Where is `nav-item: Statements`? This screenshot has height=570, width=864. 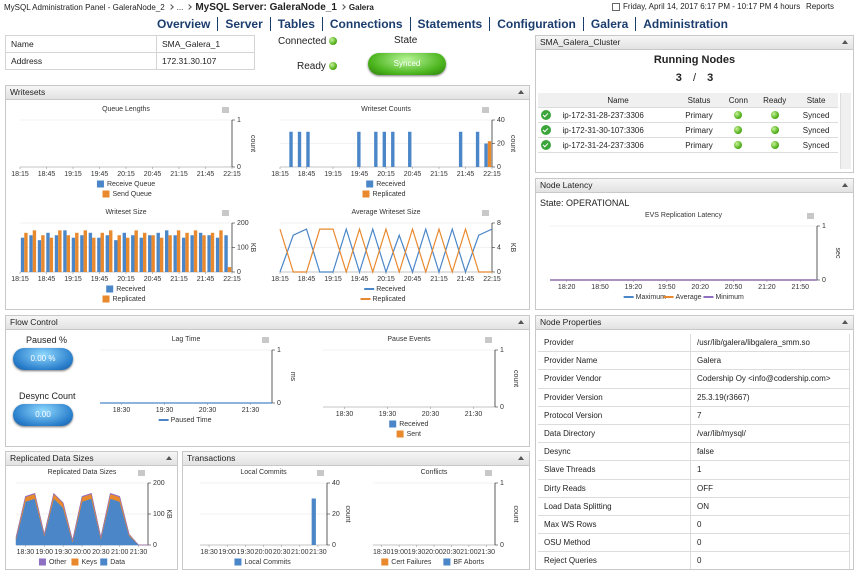
nav-item: Statements is located at coordinates (449, 24).